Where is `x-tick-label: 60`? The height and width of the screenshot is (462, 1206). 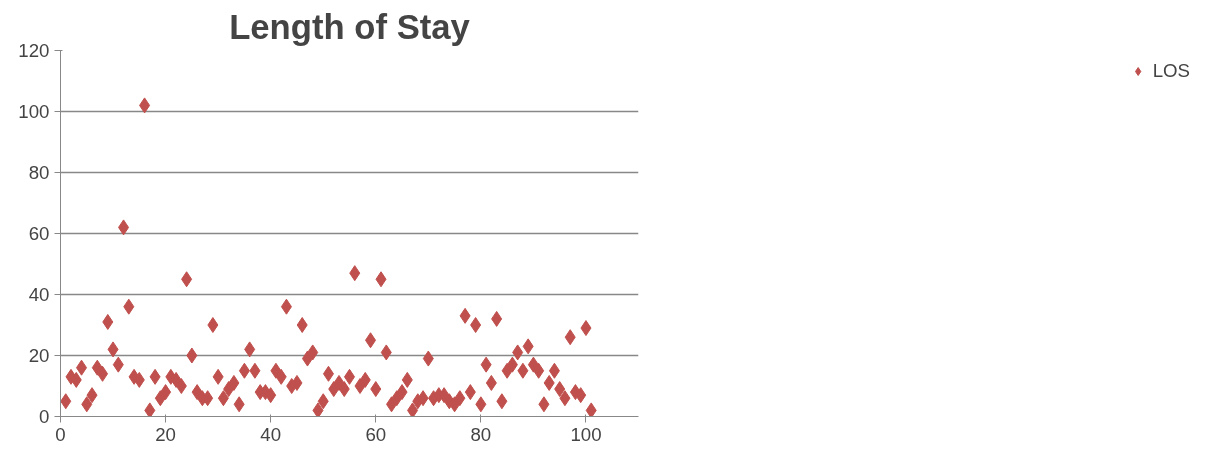
x-tick-label: 60 is located at coordinates (376, 434).